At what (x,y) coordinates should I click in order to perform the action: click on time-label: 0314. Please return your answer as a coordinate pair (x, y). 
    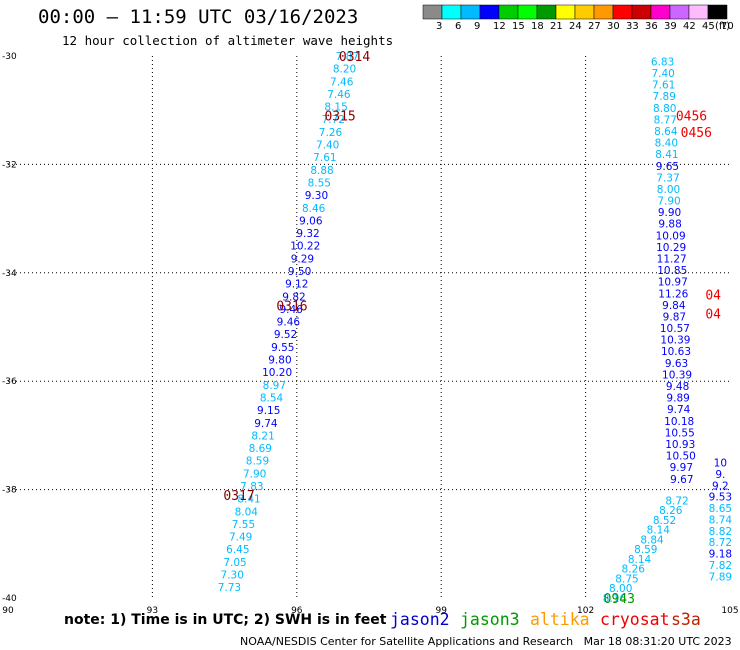
    Looking at the image, I should click on (354, 57).